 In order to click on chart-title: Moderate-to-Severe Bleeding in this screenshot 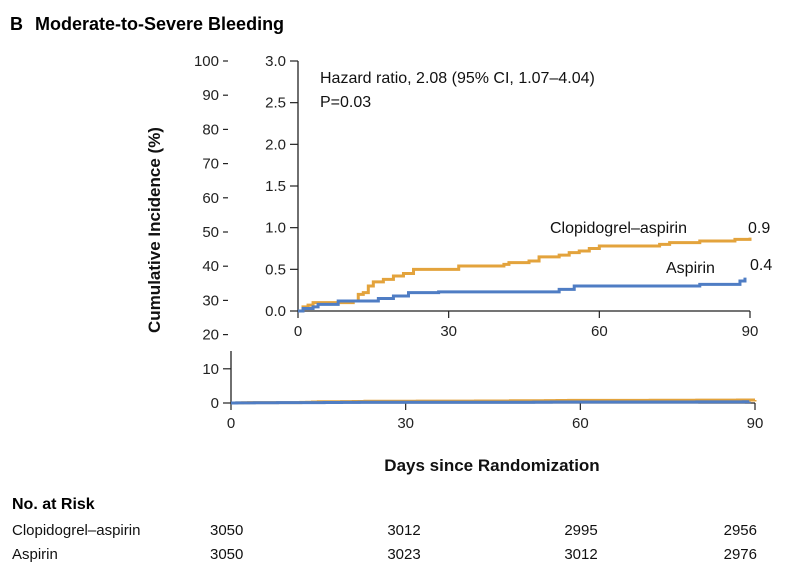, I will do `click(159, 24)`.